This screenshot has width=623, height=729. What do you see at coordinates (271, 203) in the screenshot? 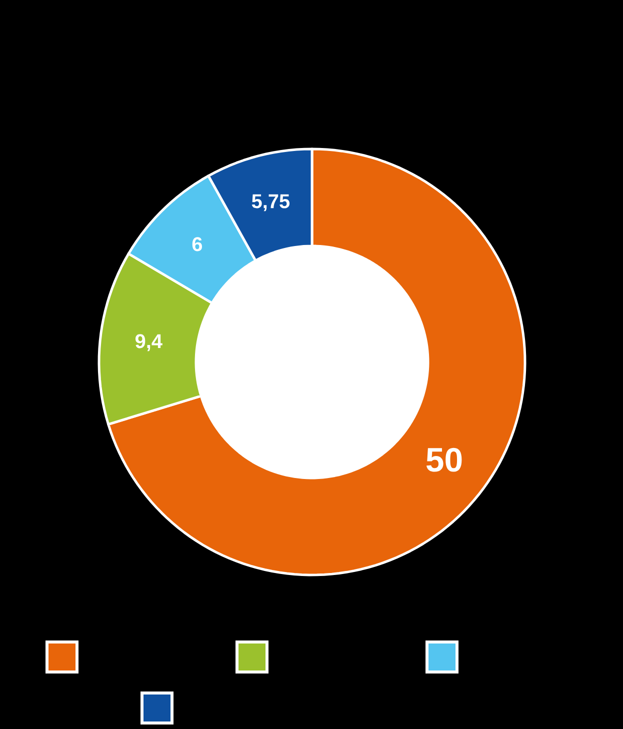
I see `data-label: 5,75` at bounding box center [271, 203].